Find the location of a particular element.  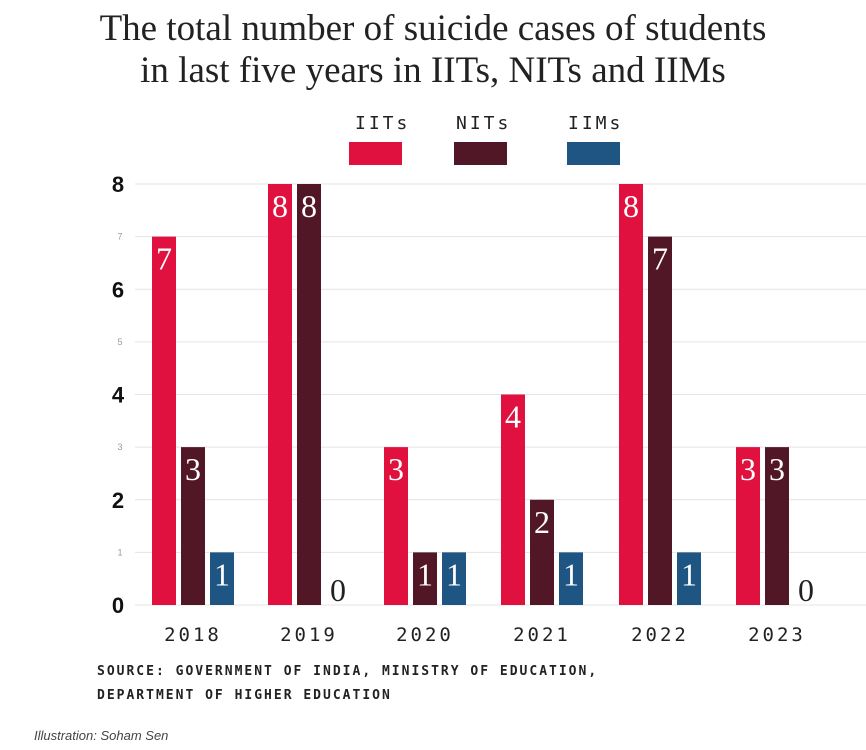

legend-swatch-iims is located at coordinates (593, 153).